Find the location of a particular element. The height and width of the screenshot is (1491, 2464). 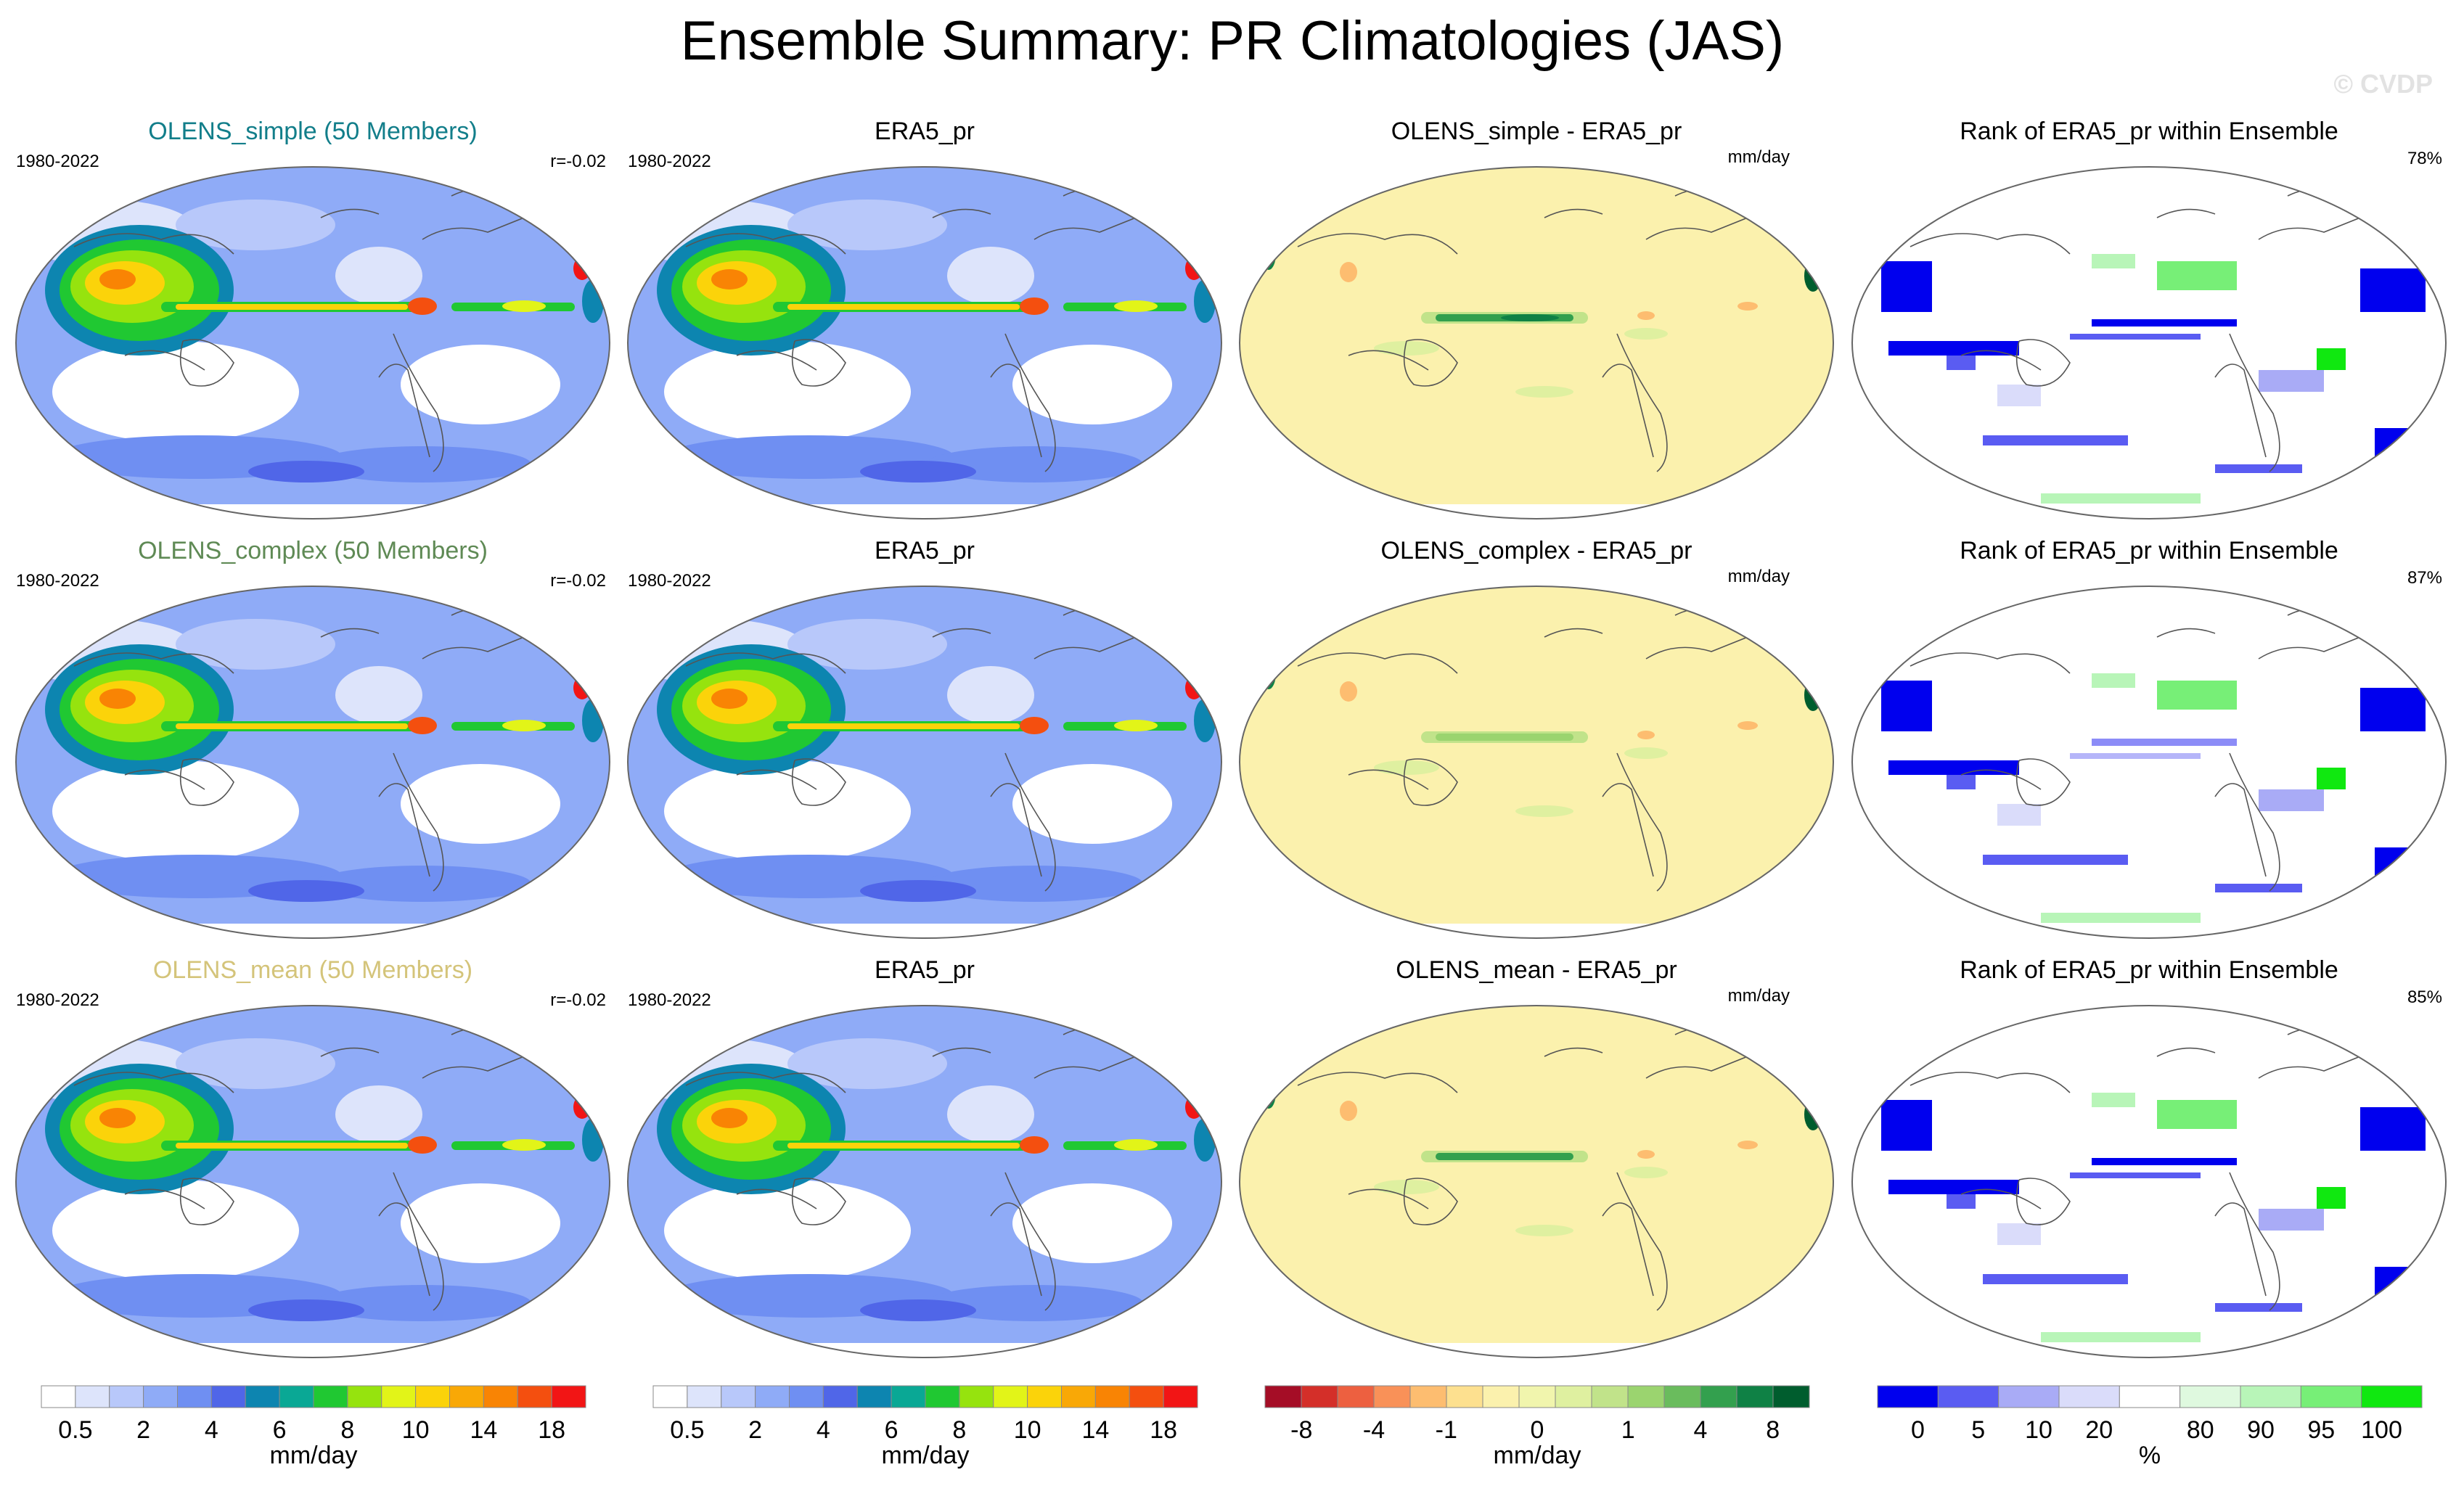

colorbar-units: % is located at coordinates (2150, 1455).